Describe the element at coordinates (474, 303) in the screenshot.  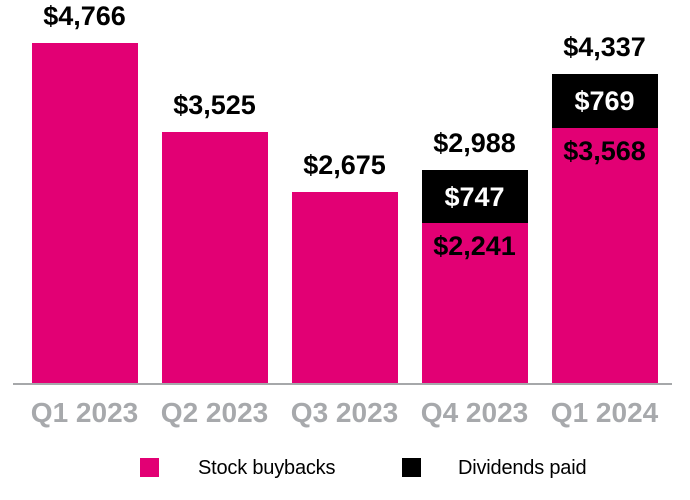
I see `buybacks-q4-2023: $2,241` at that location.